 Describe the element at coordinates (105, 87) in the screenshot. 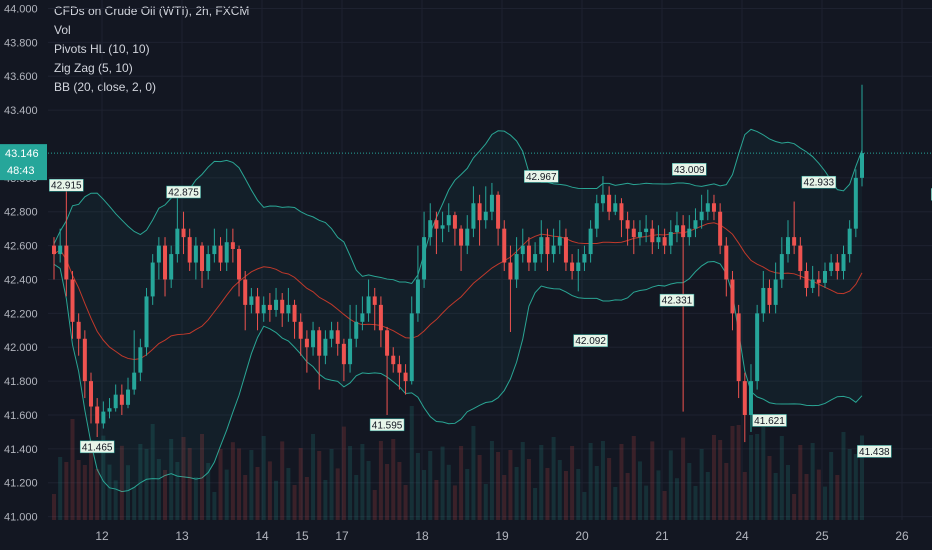

I see `indicator-bb: BB (20, close, 2, 0)` at that location.